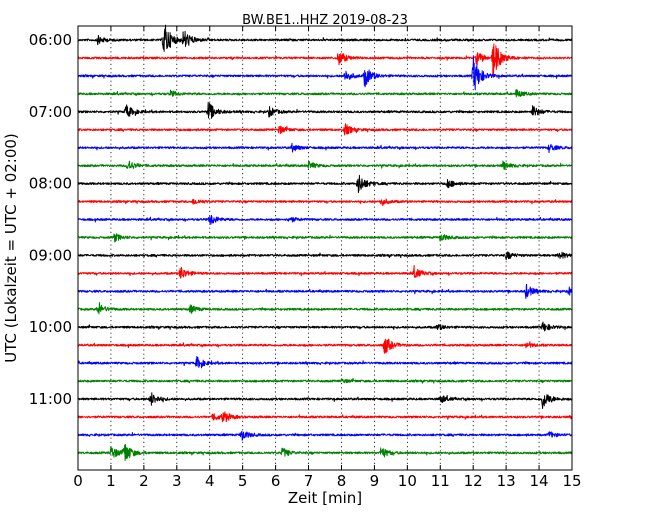 The image size is (650, 520). I want to click on y-axis-label: UTC (Lokalzeit = UTC + 02:00), so click(11, 248).